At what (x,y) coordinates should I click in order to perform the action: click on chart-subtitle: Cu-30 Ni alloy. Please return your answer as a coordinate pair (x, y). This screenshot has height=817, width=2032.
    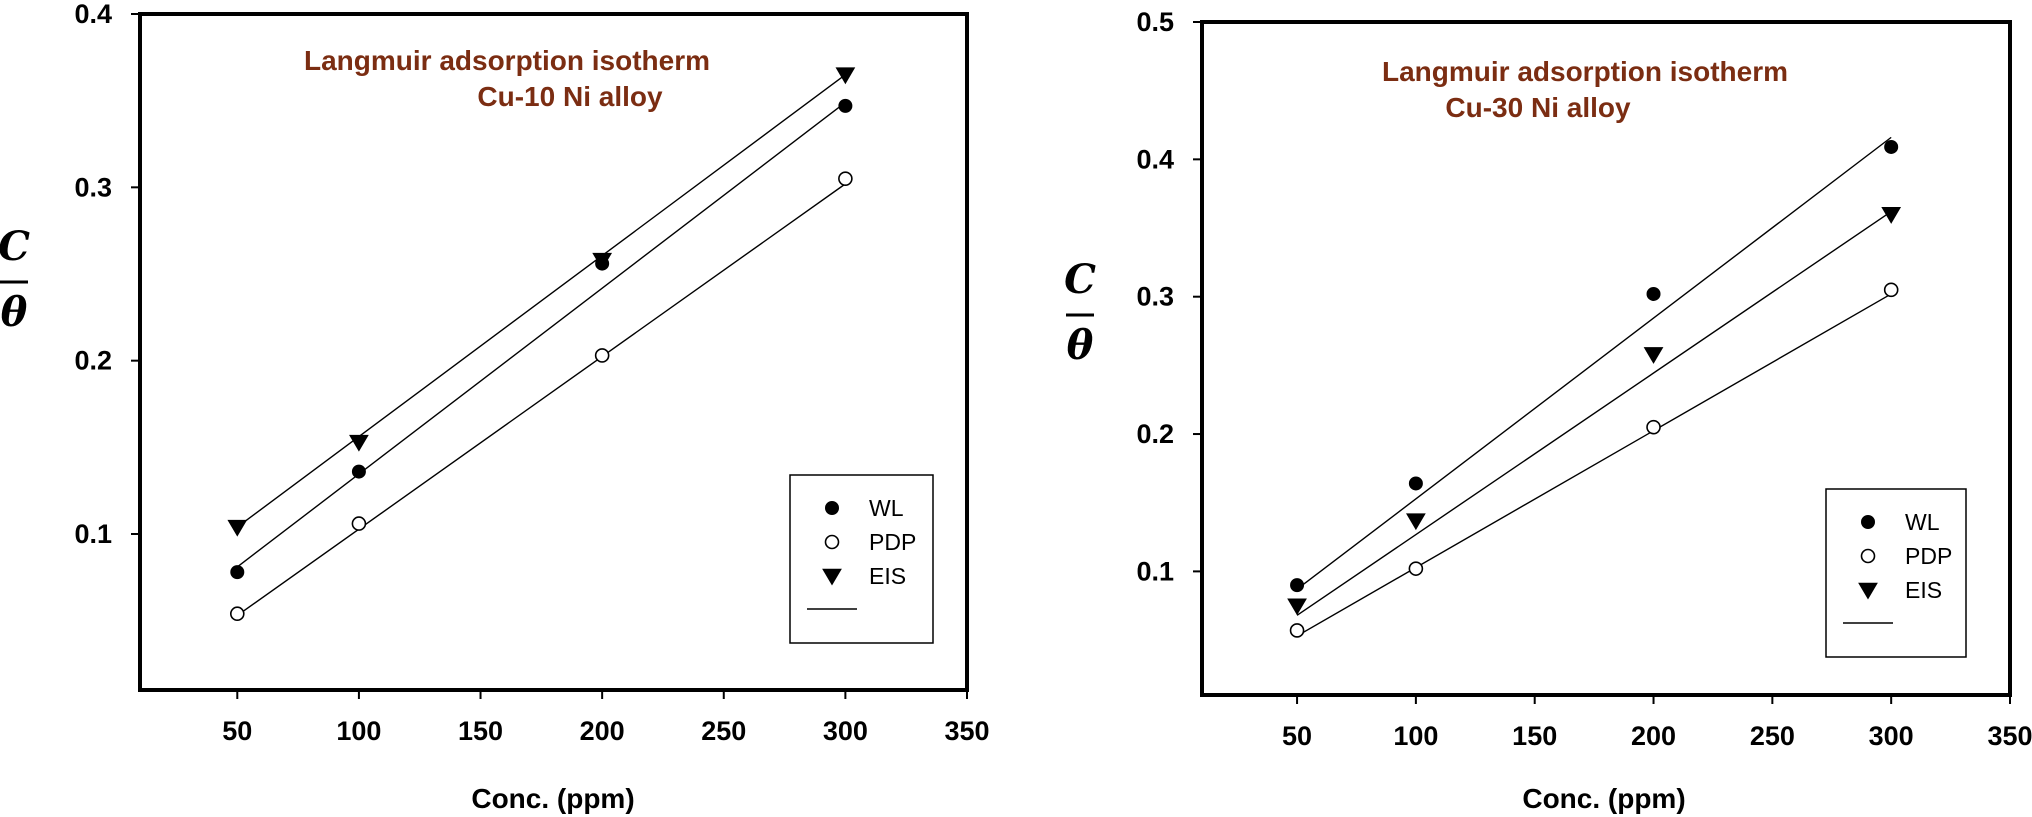
    Looking at the image, I should click on (1538, 107).